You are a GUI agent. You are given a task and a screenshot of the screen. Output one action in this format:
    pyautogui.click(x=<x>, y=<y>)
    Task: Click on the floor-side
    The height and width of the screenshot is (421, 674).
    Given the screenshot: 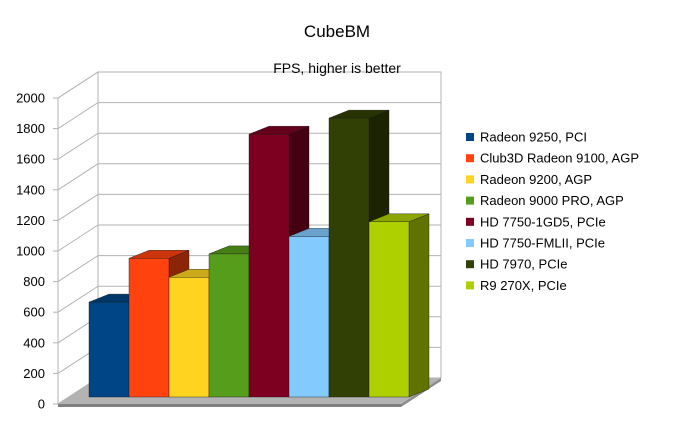 What is the action you would take?
    pyautogui.click(x=421, y=392)
    